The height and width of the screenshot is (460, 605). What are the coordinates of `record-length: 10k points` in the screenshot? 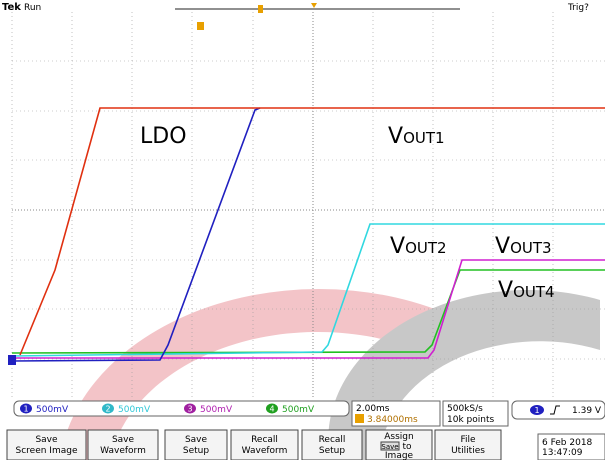 It's located at (470, 420).